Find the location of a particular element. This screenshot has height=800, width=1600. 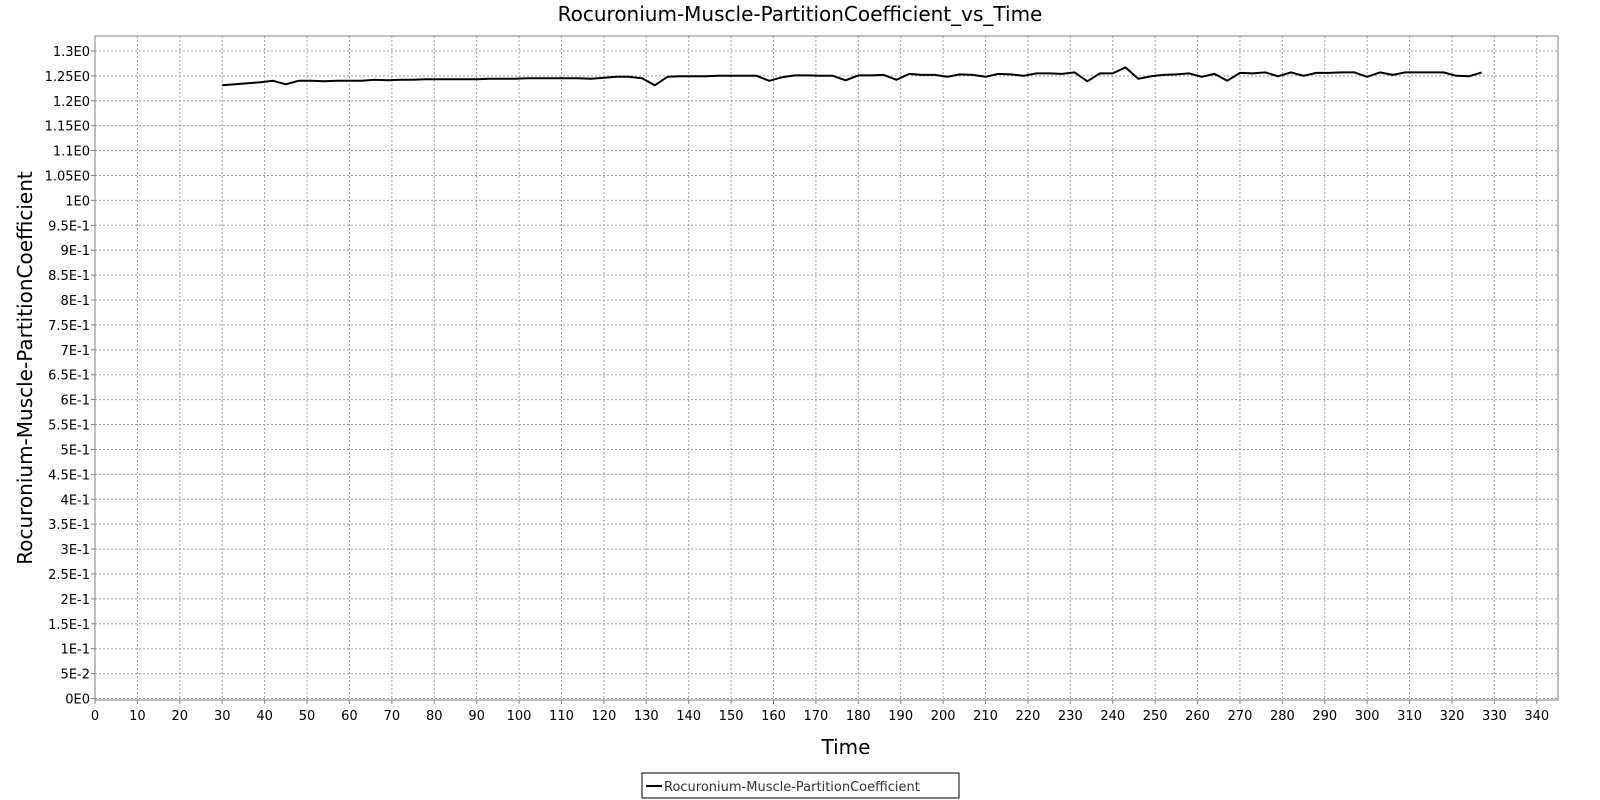

legend-box is located at coordinates (800, 785).